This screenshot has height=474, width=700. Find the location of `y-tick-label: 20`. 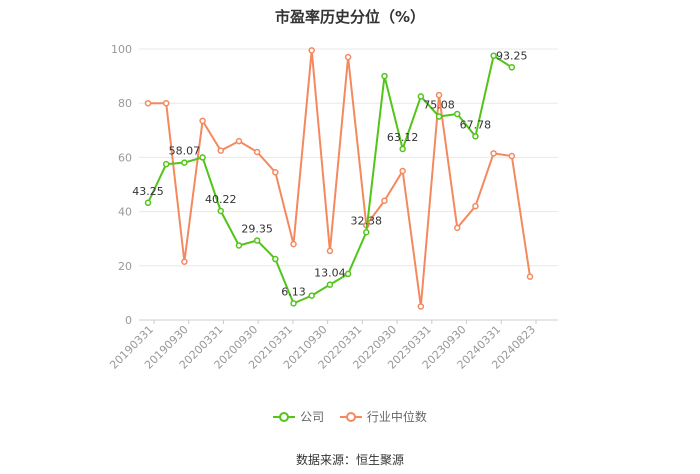

y-tick-label: 20 is located at coordinates (125, 266).